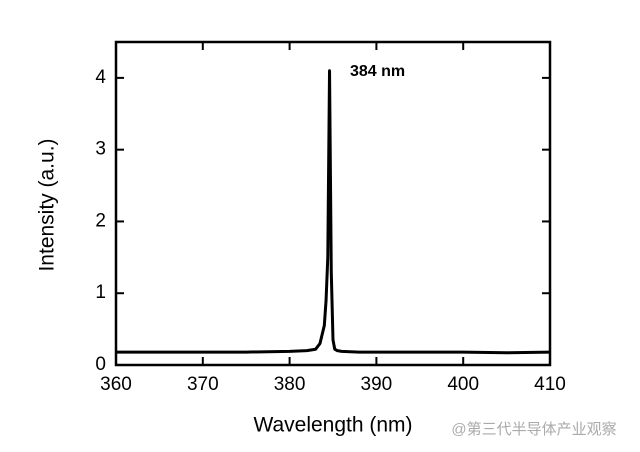 The image size is (640, 452). What do you see at coordinates (377, 384) in the screenshot?
I see `x-tick-label: 390` at bounding box center [377, 384].